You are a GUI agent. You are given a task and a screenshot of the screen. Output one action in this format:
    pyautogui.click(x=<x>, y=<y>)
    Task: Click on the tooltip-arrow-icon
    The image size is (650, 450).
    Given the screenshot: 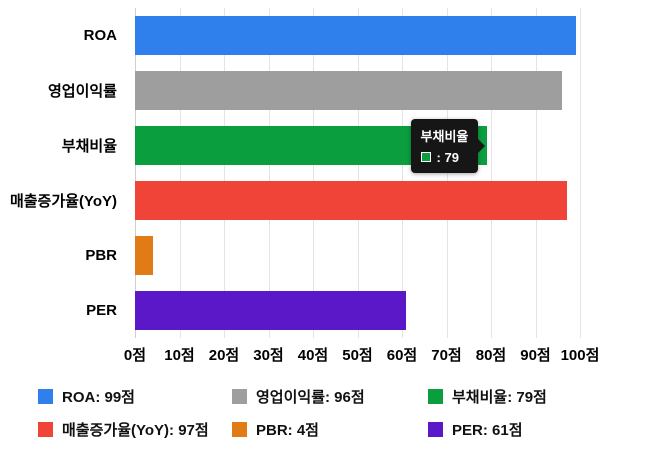 What is the action you would take?
    pyautogui.click(x=482, y=145)
    